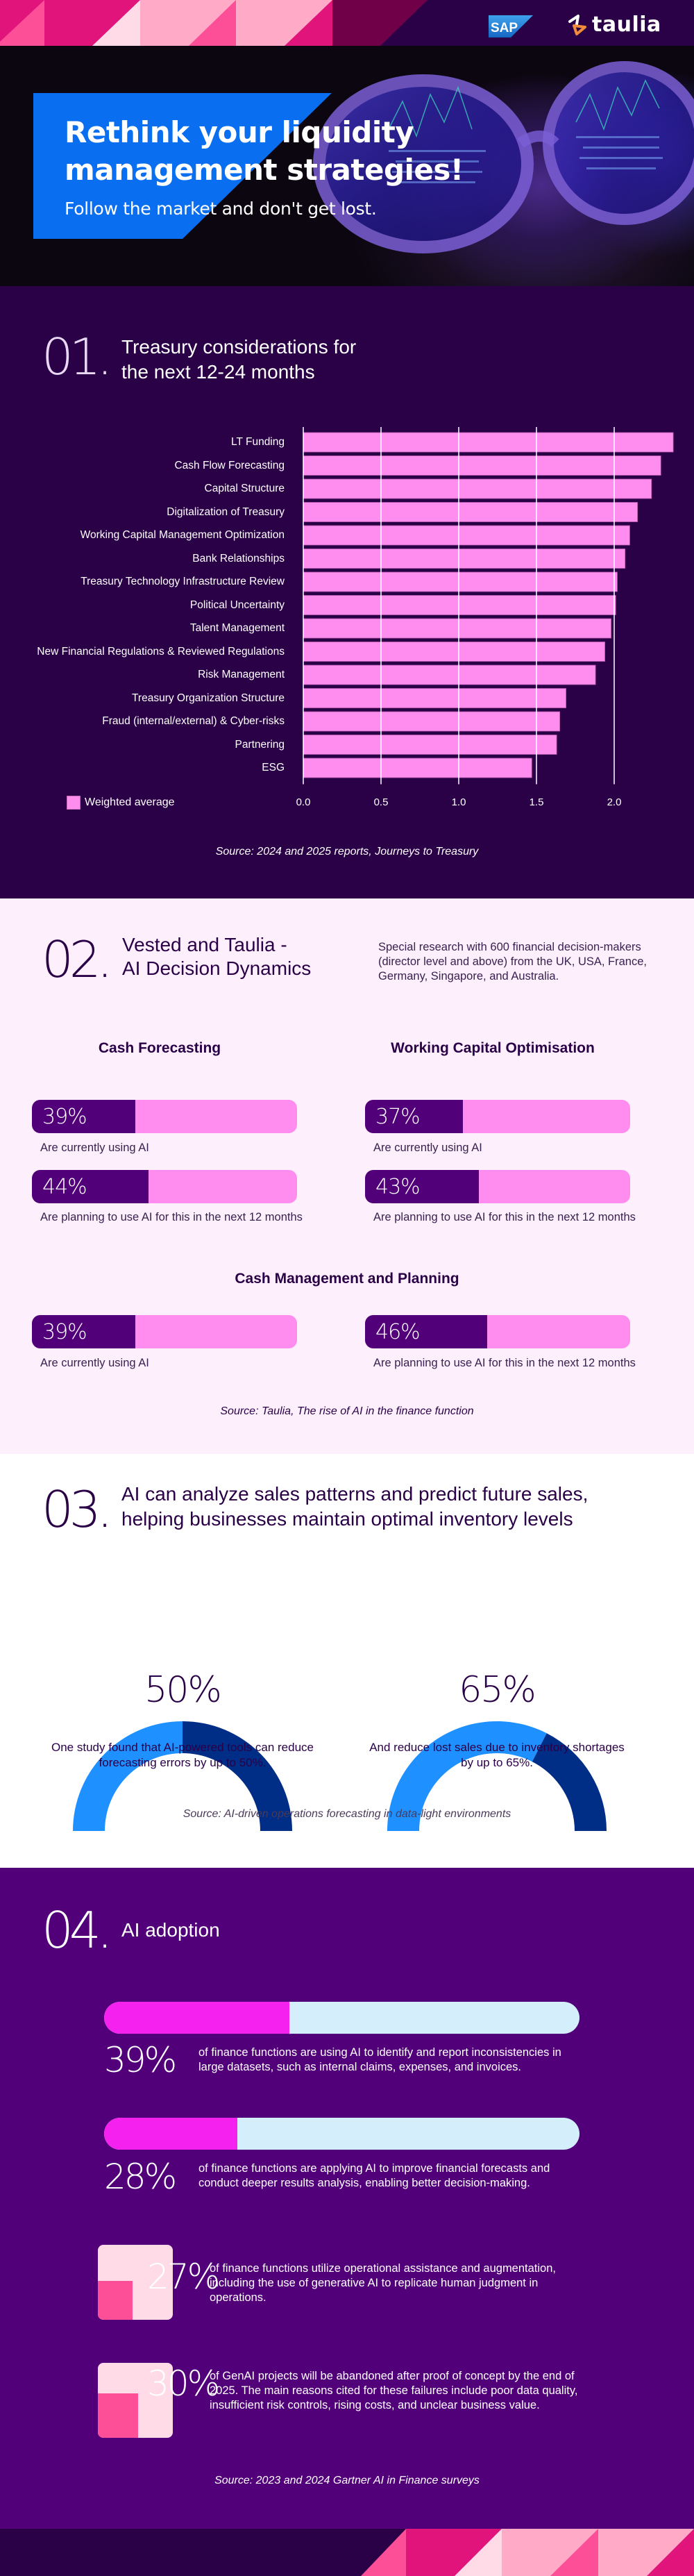  I want to click on section-title: Vested and Taulia - AI Decision Dynamics, so click(216, 956).